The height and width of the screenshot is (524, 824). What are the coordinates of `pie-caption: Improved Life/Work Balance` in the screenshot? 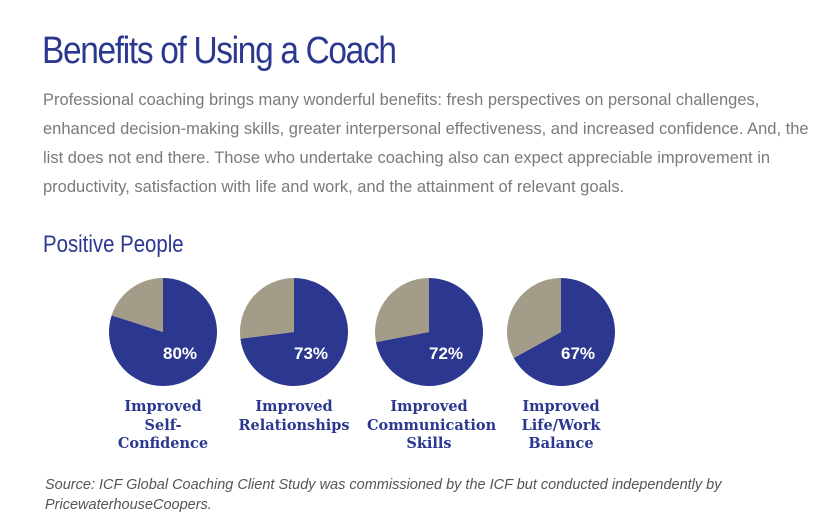 It's located at (561, 425).